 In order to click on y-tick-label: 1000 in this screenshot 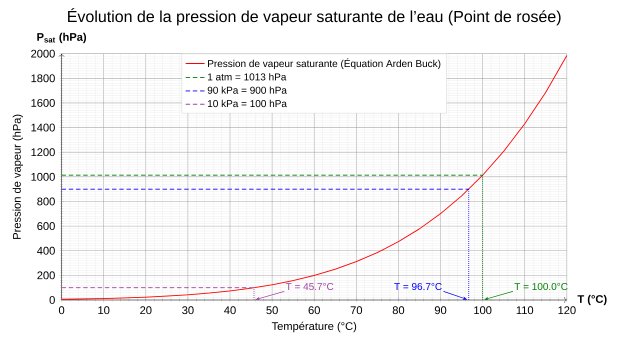, I will do `click(43, 177)`.